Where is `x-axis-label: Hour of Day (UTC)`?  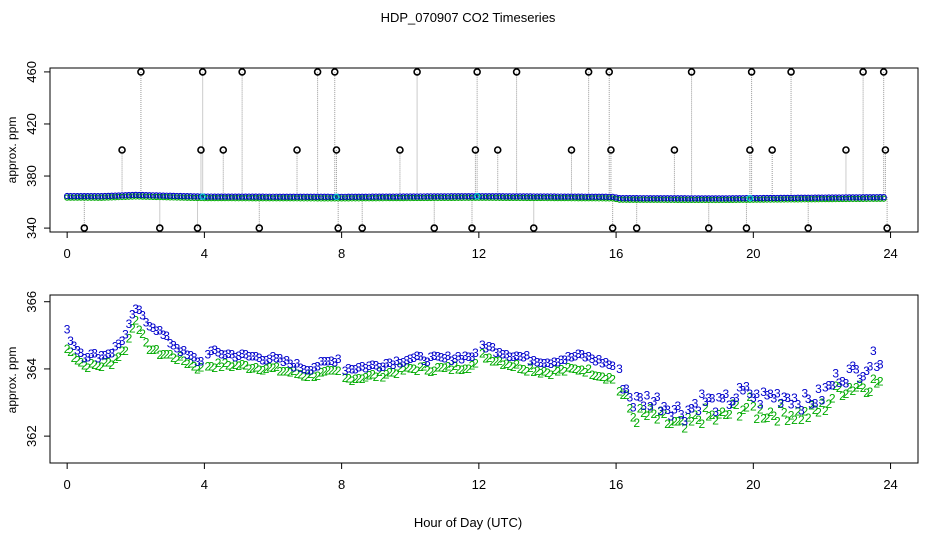
x-axis-label: Hour of Day (UTC) is located at coordinates (468, 522).